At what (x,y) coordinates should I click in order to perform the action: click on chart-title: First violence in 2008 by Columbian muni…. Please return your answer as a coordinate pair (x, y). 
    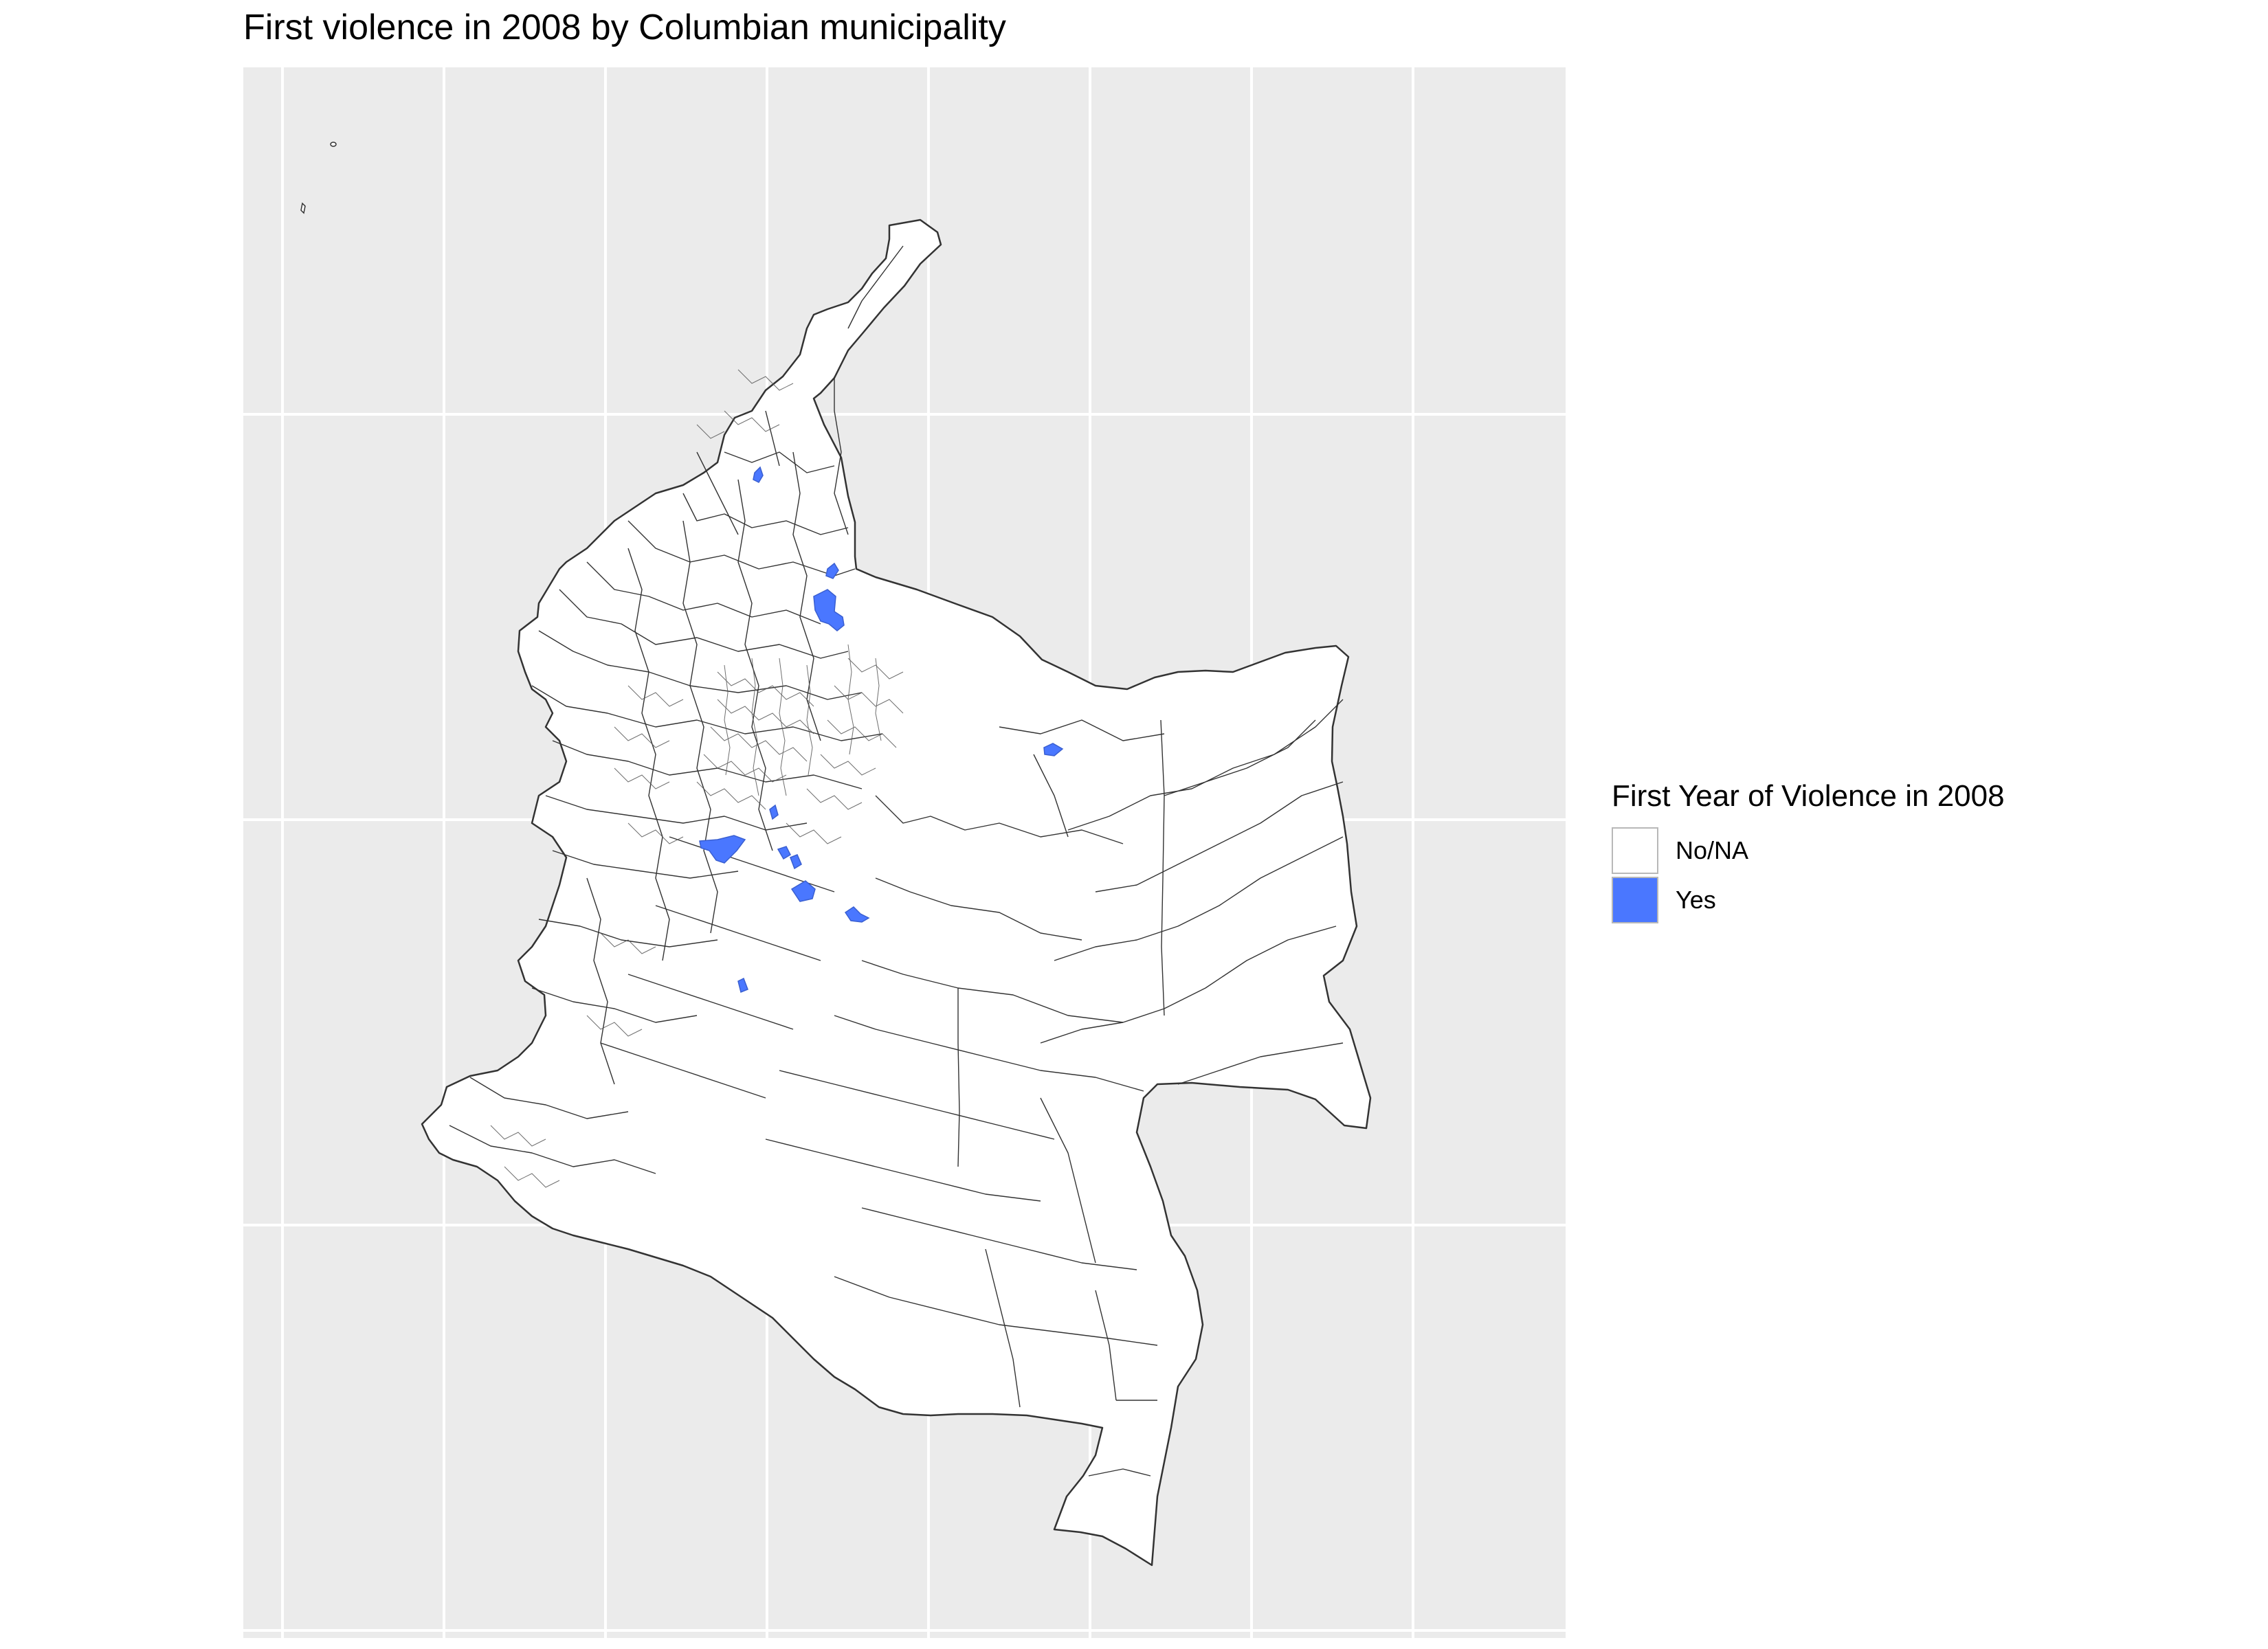
    Looking at the image, I should click on (624, 28).